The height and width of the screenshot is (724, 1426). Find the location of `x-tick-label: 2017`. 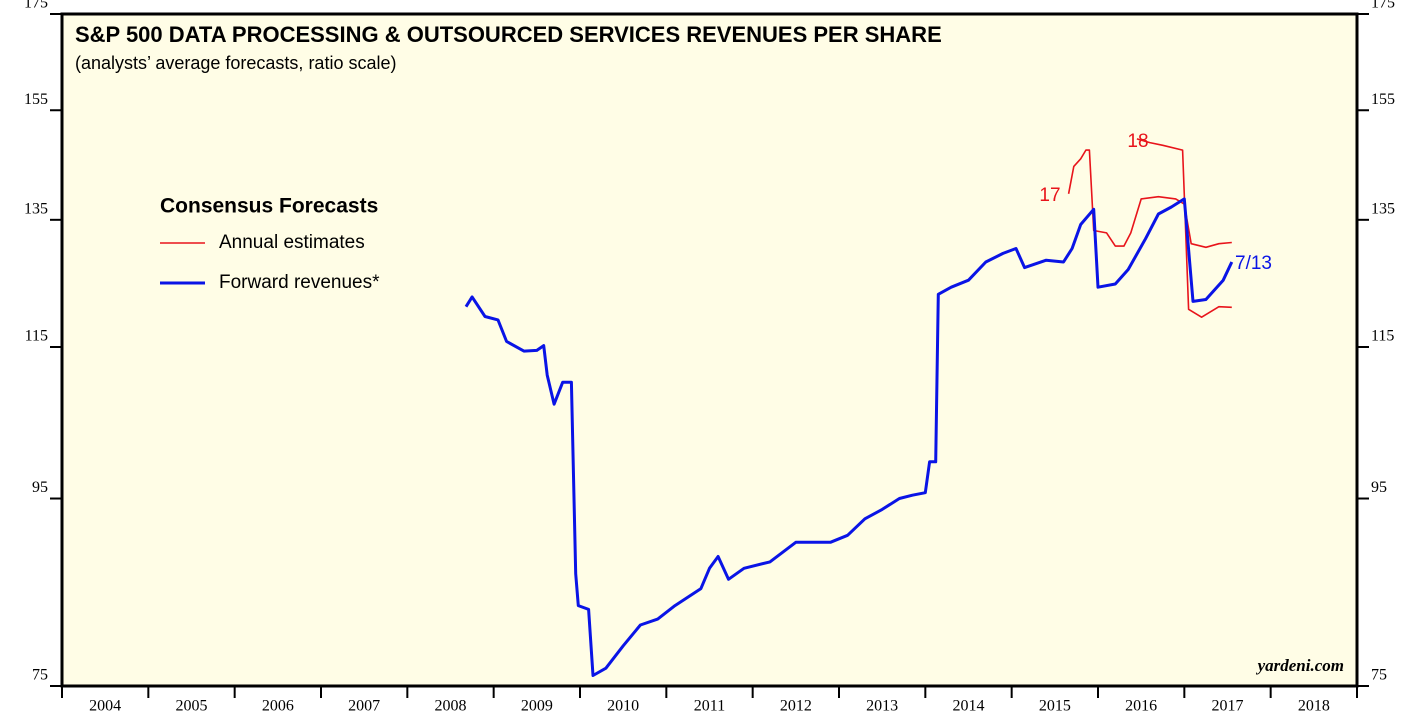

x-tick-label: 2017 is located at coordinates (1228, 706).